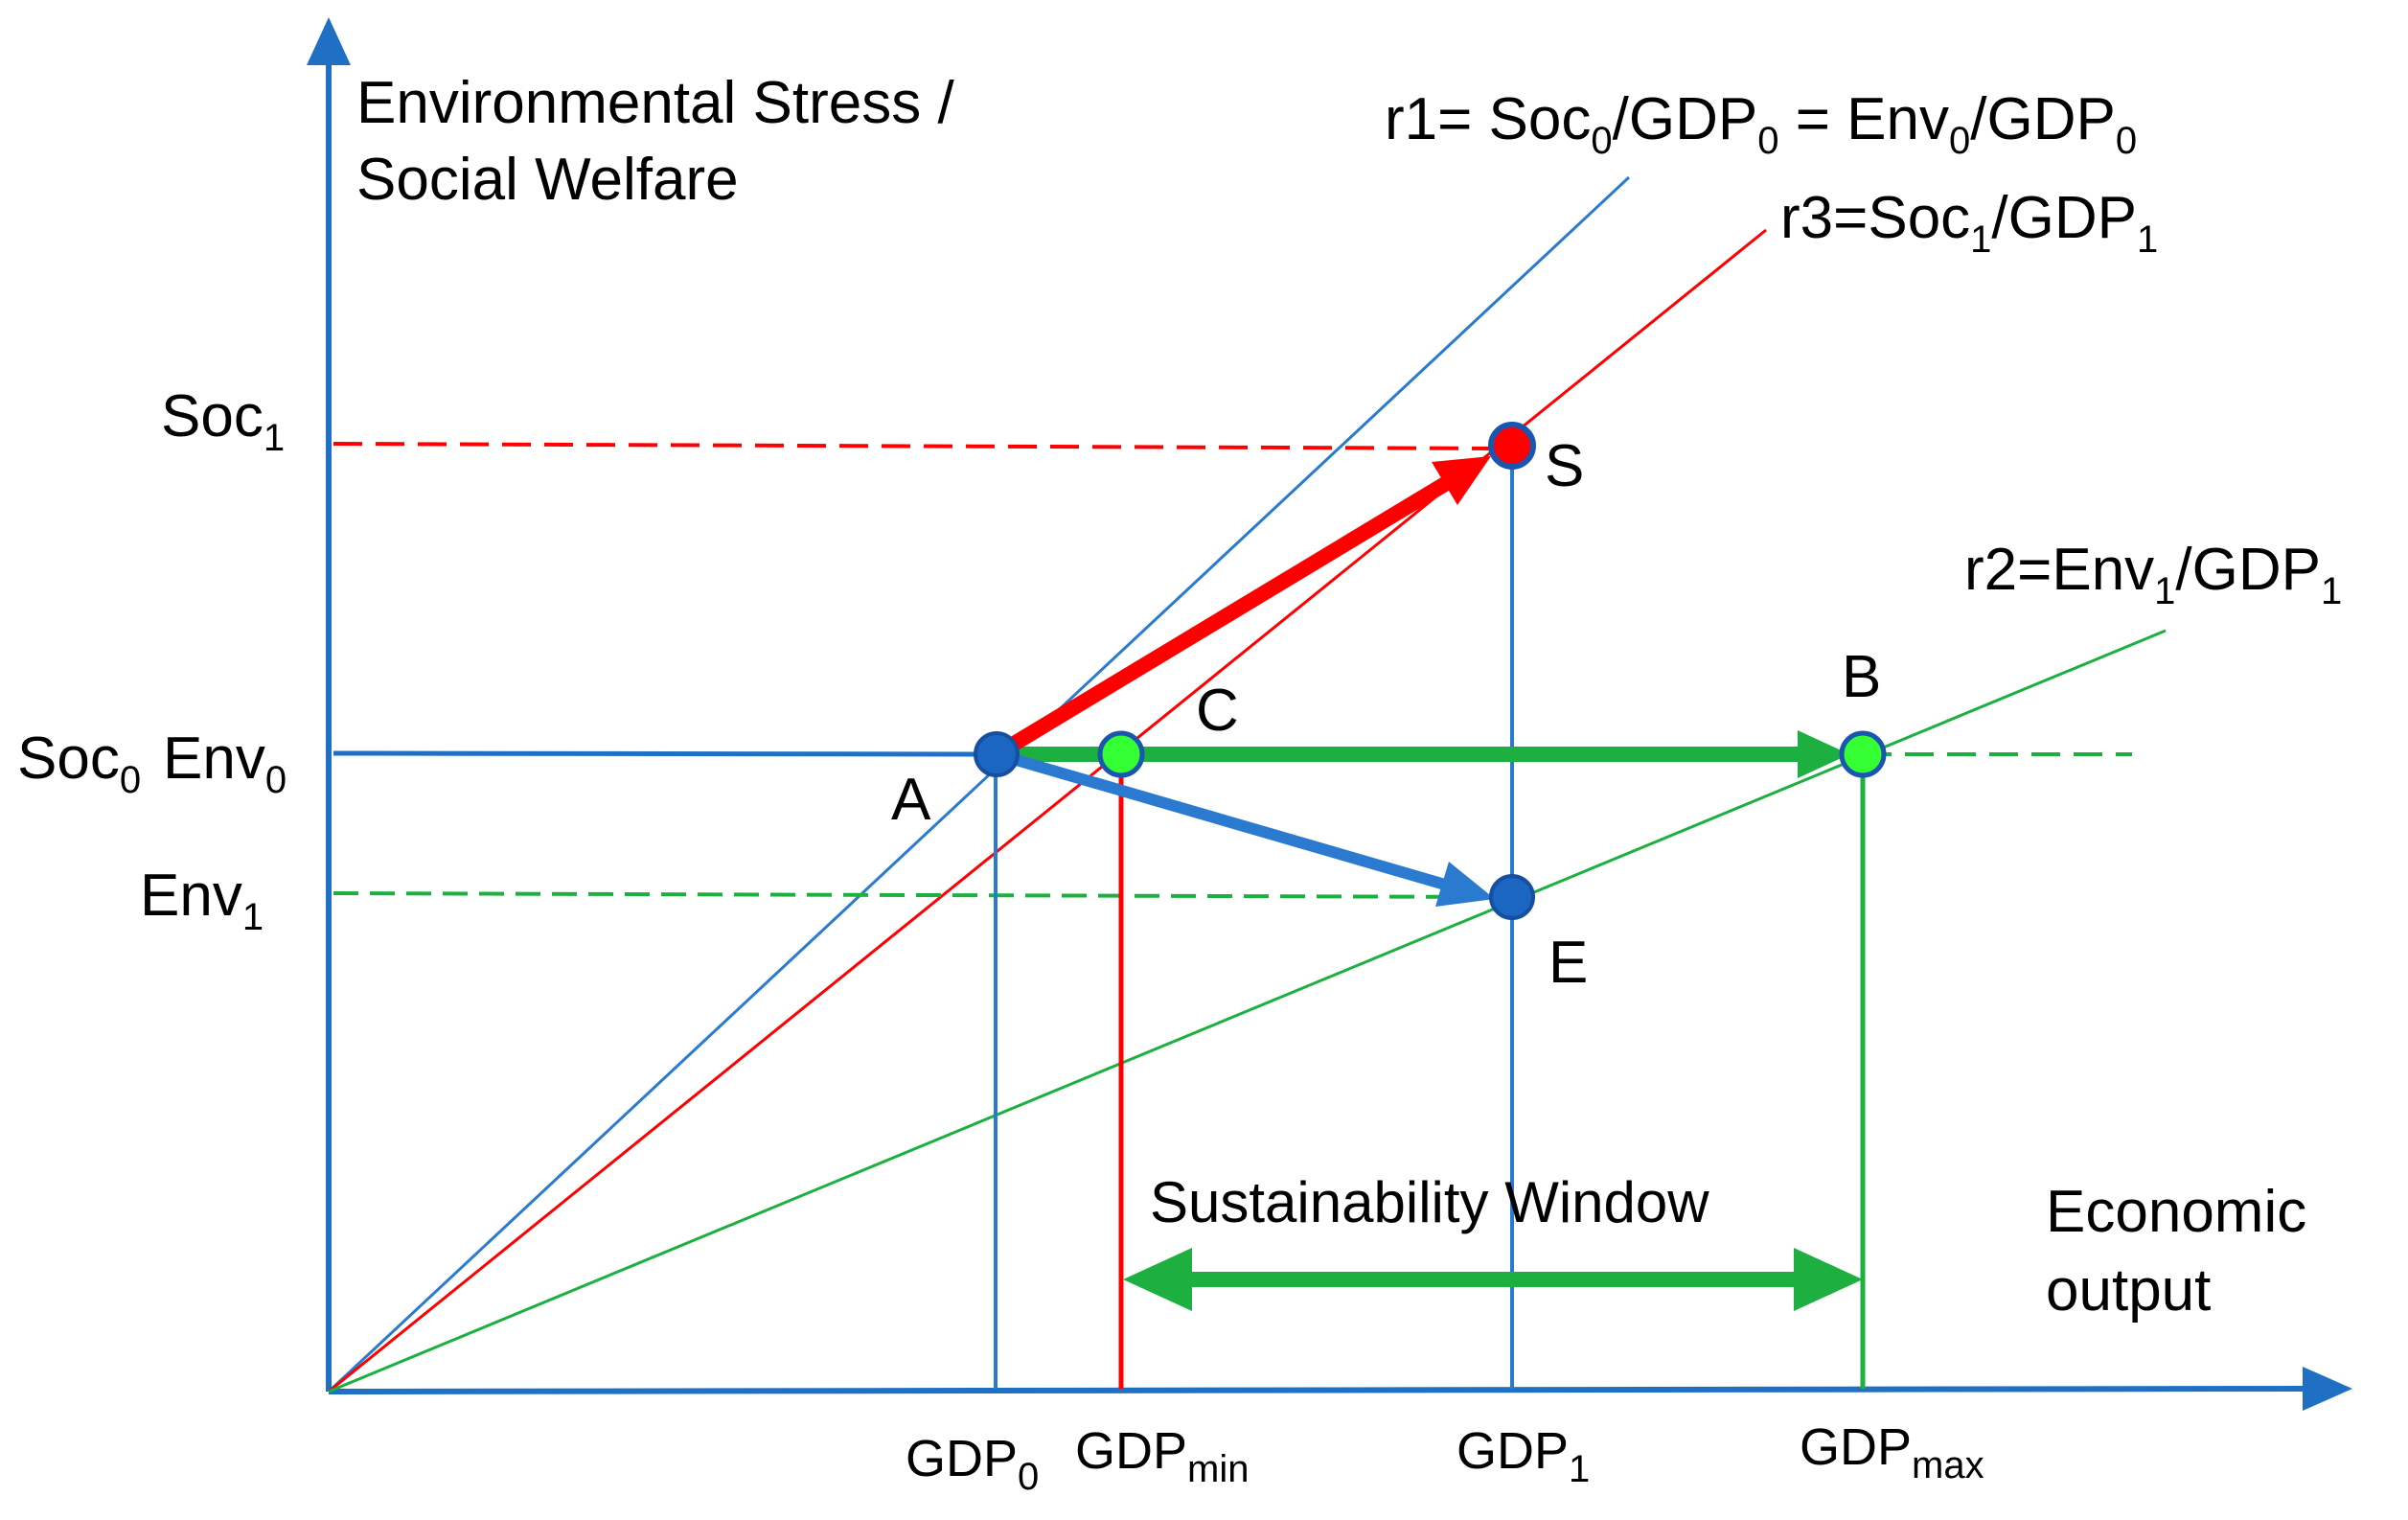 This screenshot has width=2408, height=1520. I want to click on y-axis-arrowhead, so click(329, 41).